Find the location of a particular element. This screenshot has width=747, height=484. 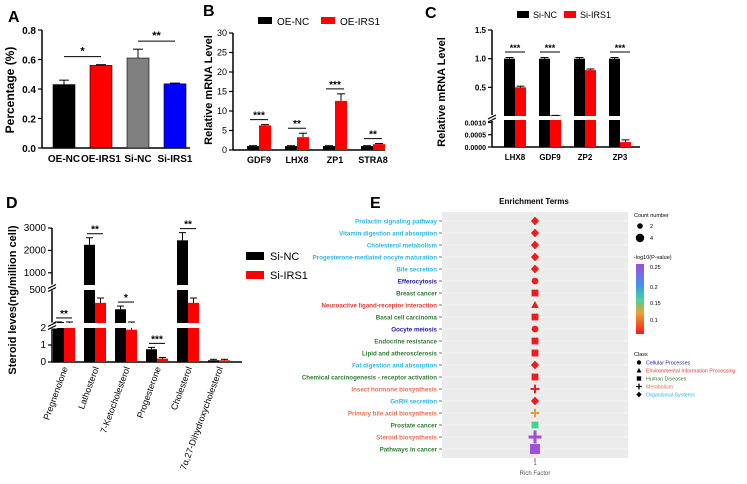

panel-d-ytick-label: 0 is located at coordinates (43, 362).